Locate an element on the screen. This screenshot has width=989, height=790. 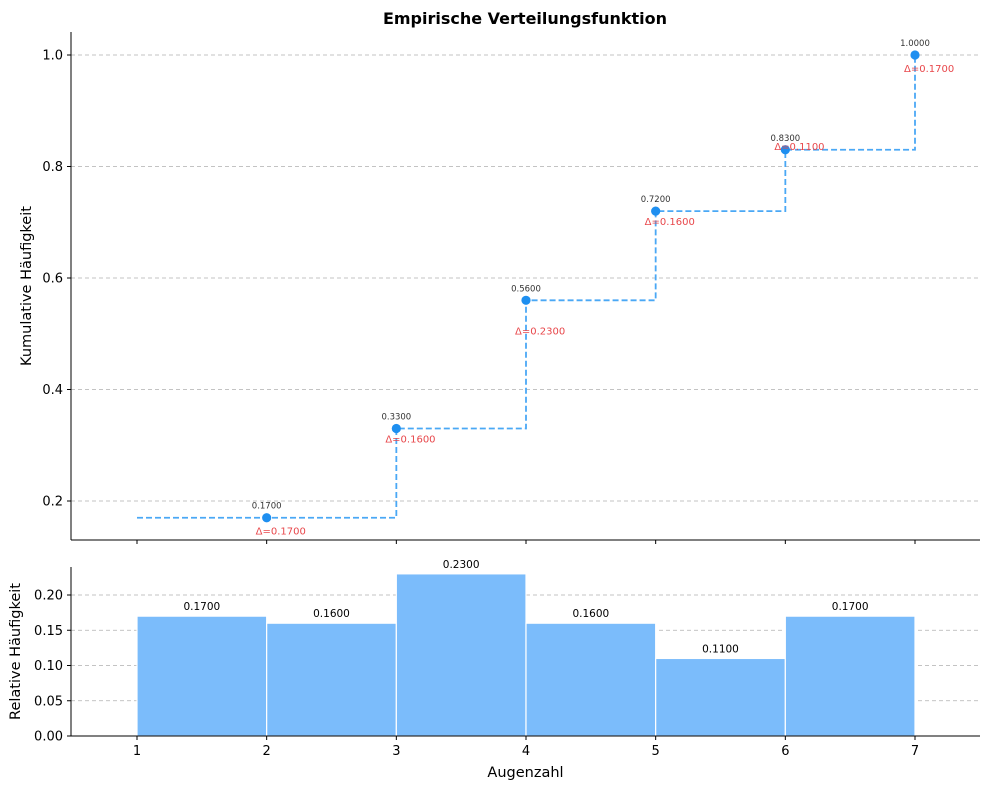
hist-ytick-label: 0.20 is located at coordinates (48, 596).